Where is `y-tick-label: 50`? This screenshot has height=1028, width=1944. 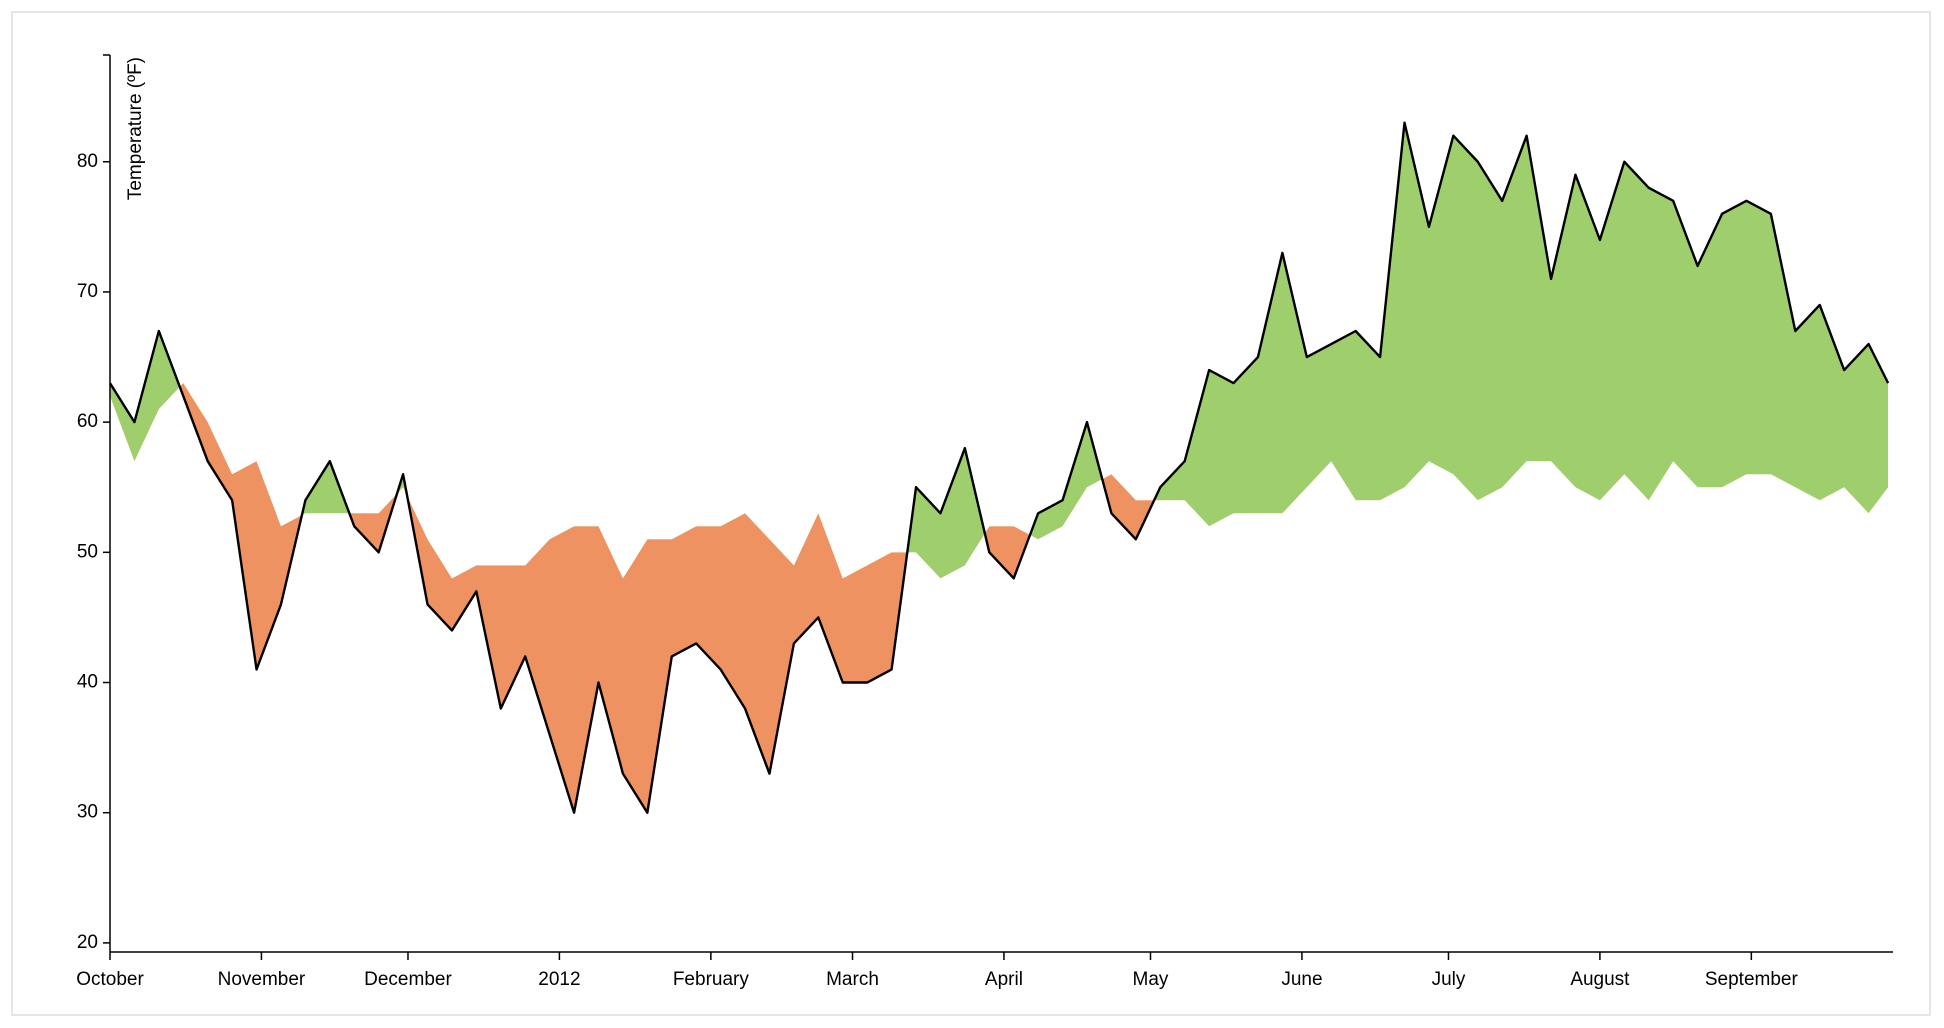
y-tick-label: 50 is located at coordinates (87, 551).